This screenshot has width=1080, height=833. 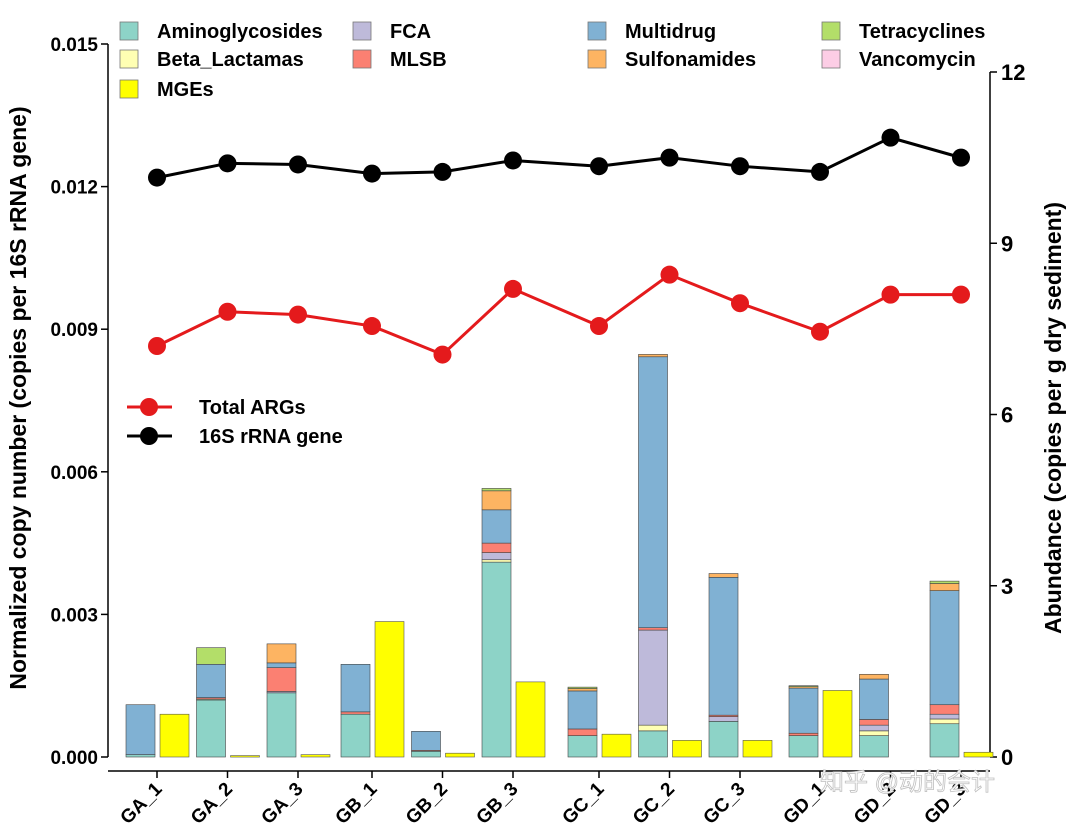 What do you see at coordinates (1007, 586) in the screenshot?
I see `right-tick-label: 3` at bounding box center [1007, 586].